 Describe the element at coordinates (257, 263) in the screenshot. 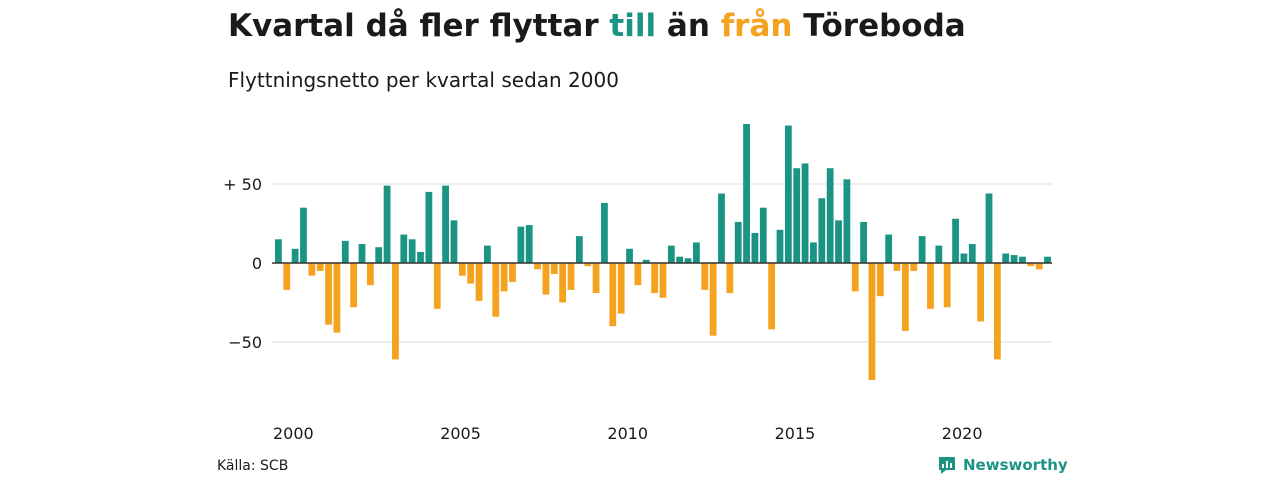

I see `y-tick-label: 0` at that location.